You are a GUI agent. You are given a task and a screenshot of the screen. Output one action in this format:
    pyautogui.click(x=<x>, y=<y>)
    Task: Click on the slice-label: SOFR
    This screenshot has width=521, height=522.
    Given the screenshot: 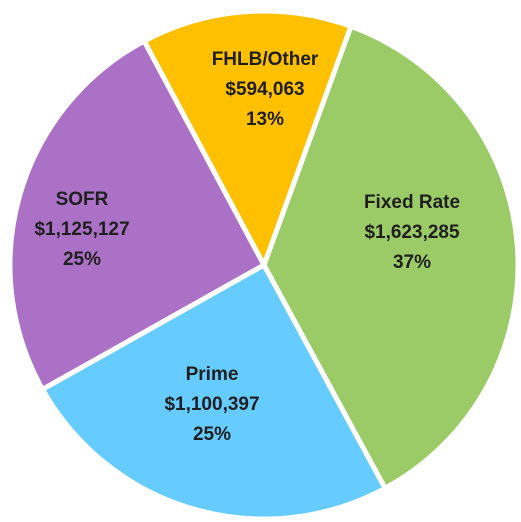 What is the action you would take?
    pyautogui.click(x=82, y=199)
    